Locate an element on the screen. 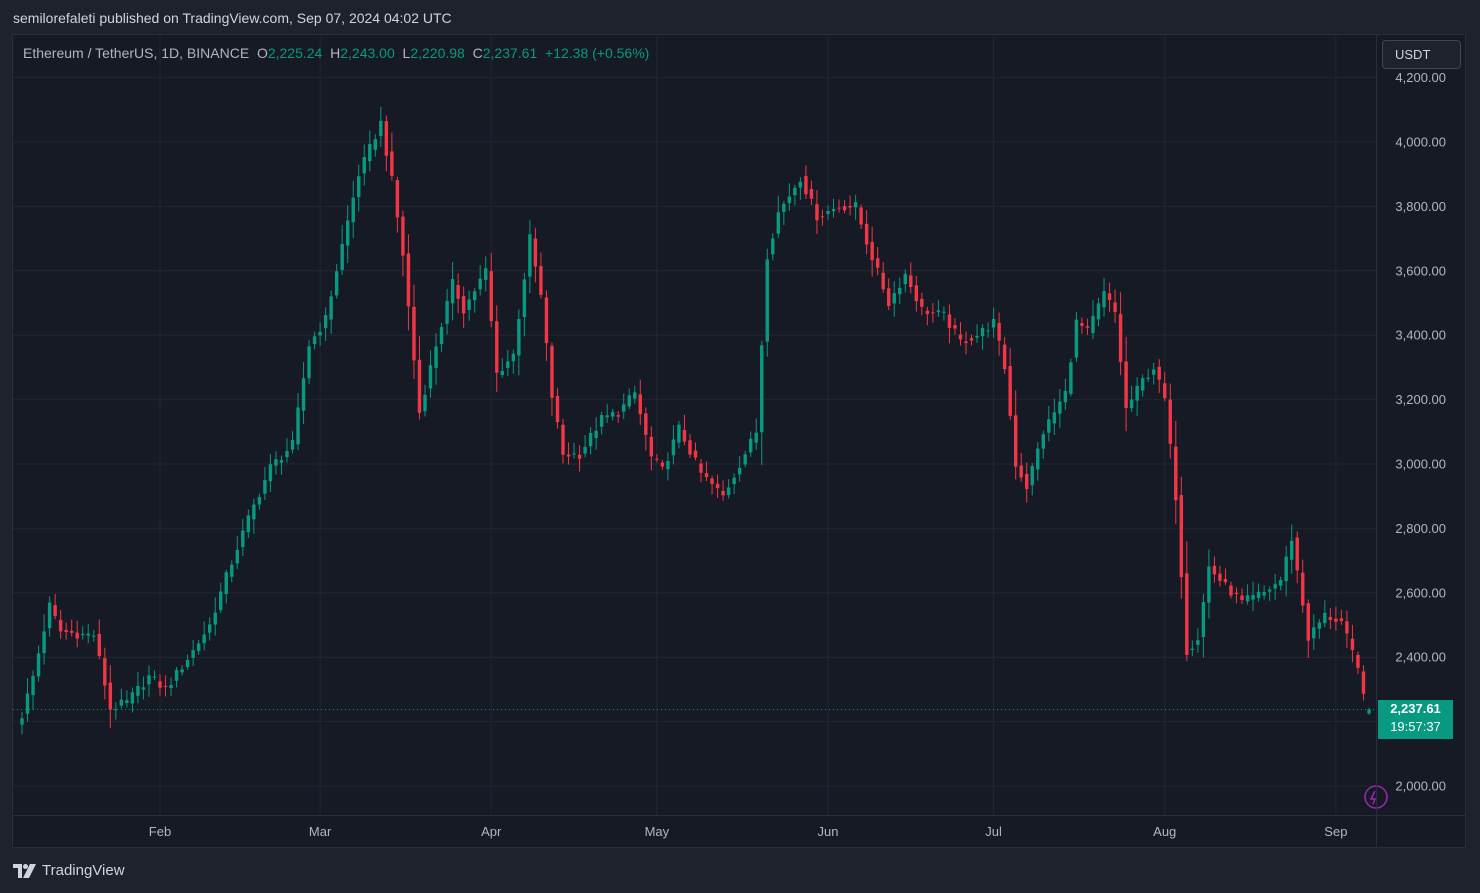 The width and height of the screenshot is (1480, 893). time-tick-label: Mar is located at coordinates (320, 831).